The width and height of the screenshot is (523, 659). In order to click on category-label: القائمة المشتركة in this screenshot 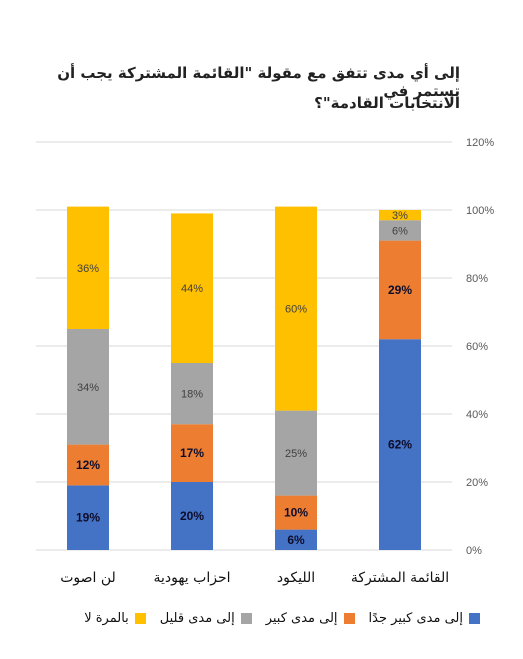, I will do `click(400, 578)`.